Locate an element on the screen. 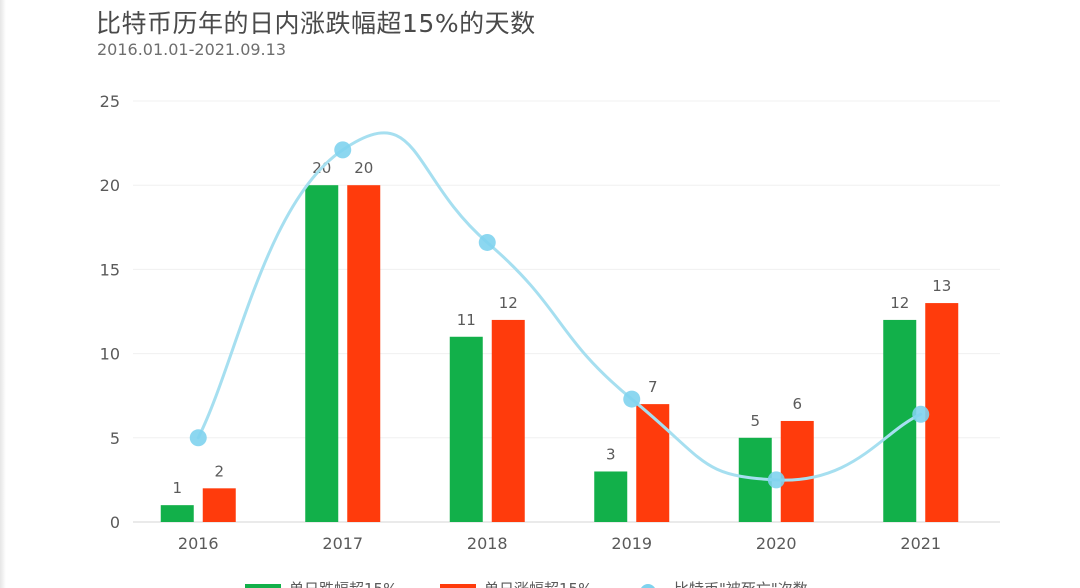 This screenshot has width=1080, height=588. left-edge-shadow is located at coordinates (3, 294).